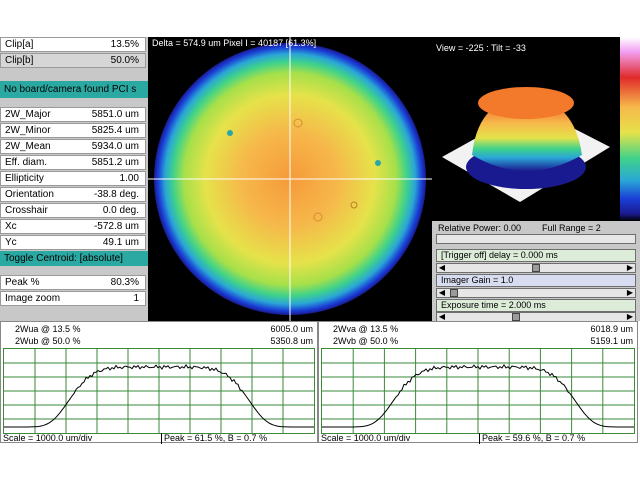 The image size is (640, 480). Describe the element at coordinates (214, 438) in the screenshot. I see `peak-label: Peak = 61.5 %, B = 0.7 %` at that location.